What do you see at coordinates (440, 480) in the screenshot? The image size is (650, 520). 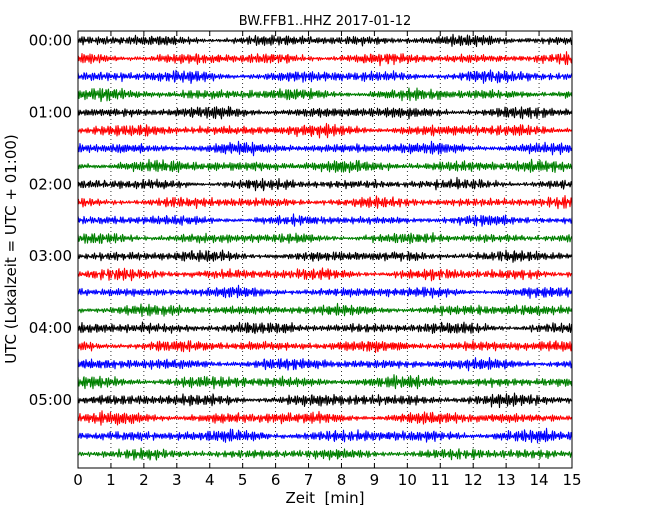 I see `x-tick-label: 11` at bounding box center [440, 480].